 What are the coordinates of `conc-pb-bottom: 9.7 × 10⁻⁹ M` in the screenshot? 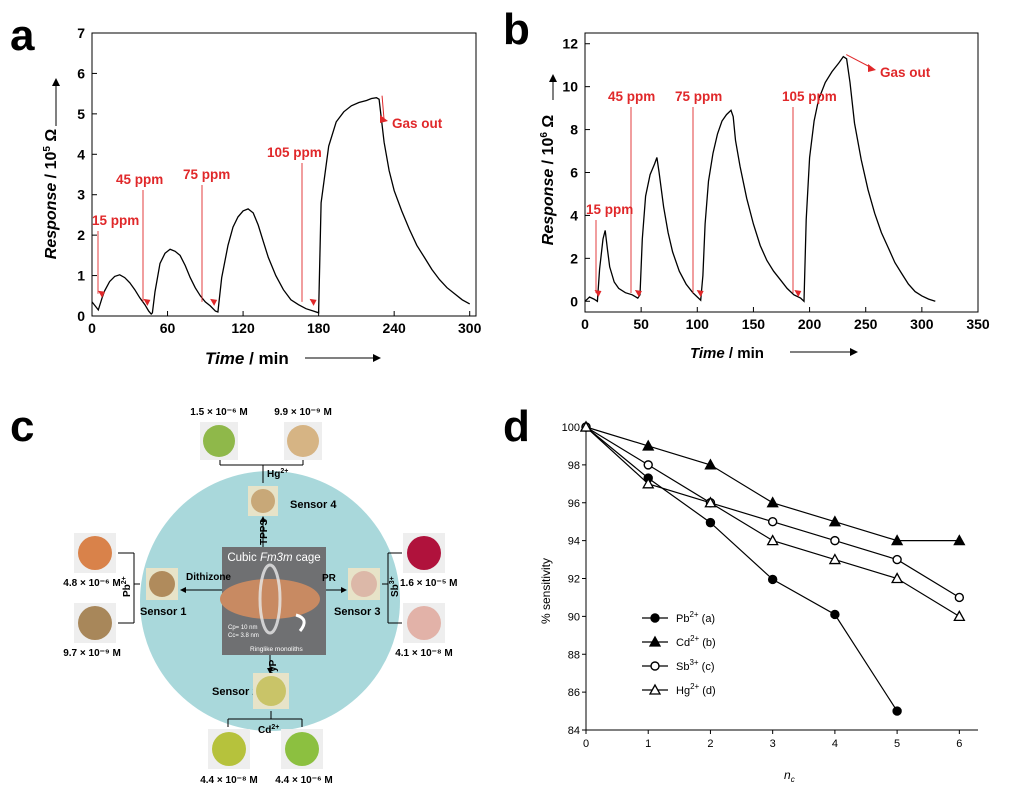 It's located at (92, 653).